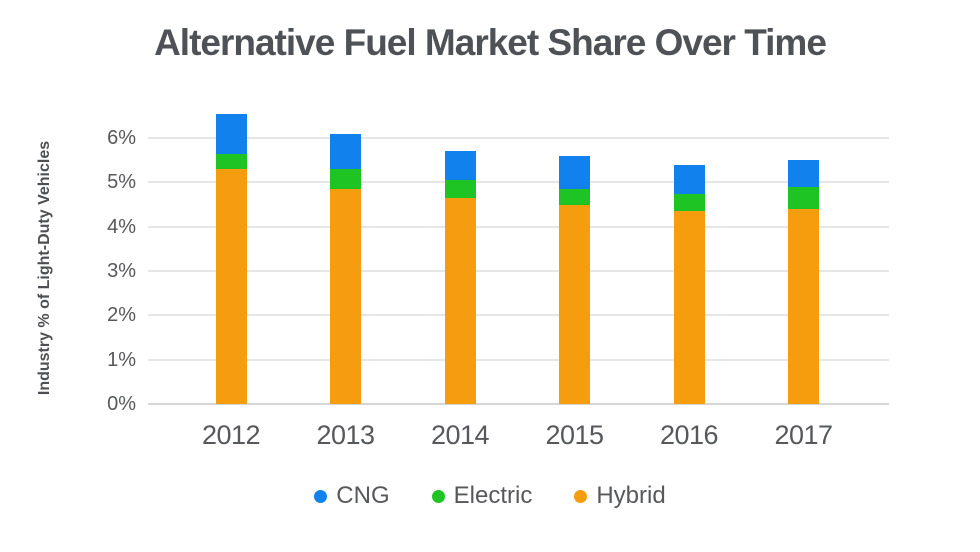 The width and height of the screenshot is (980, 552). I want to click on bar-segment-hybrid-2014, so click(460, 300).